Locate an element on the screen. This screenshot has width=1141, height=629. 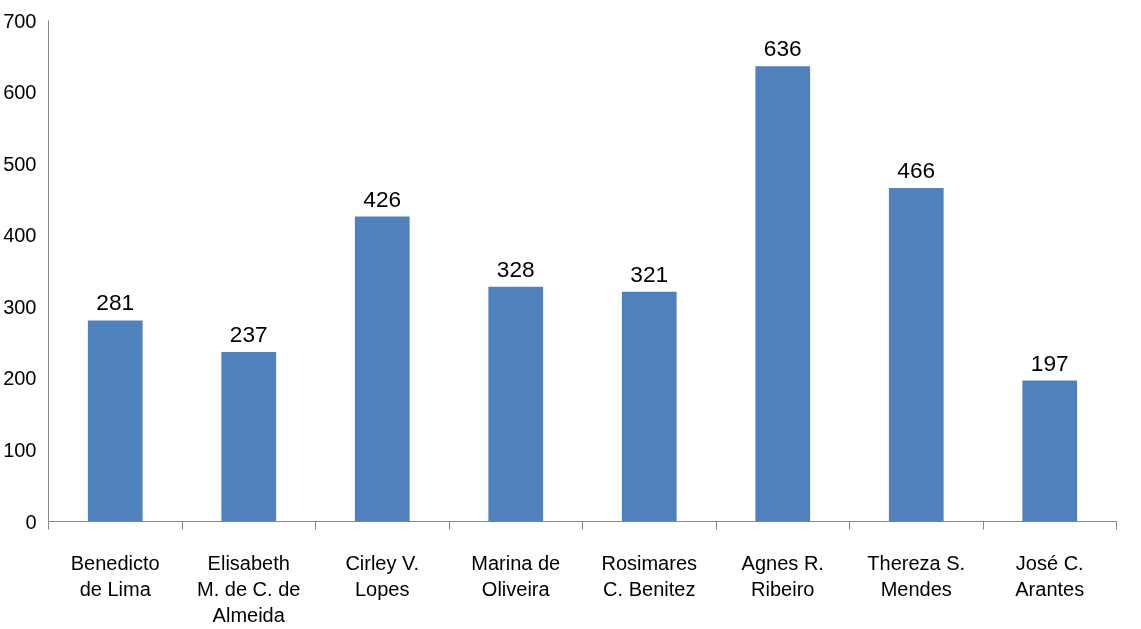
y-tick-label: 0 is located at coordinates (31, 521).